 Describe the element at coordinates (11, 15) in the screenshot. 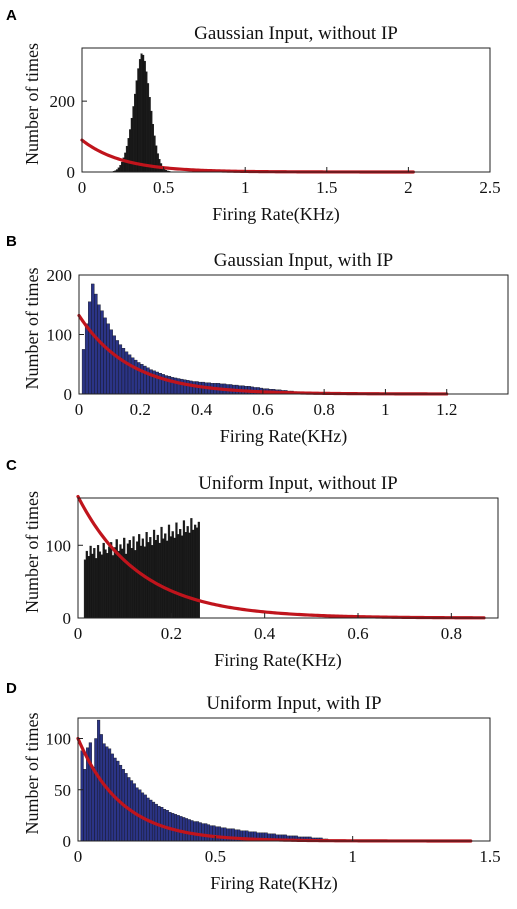

I see `panel-label: A` at that location.